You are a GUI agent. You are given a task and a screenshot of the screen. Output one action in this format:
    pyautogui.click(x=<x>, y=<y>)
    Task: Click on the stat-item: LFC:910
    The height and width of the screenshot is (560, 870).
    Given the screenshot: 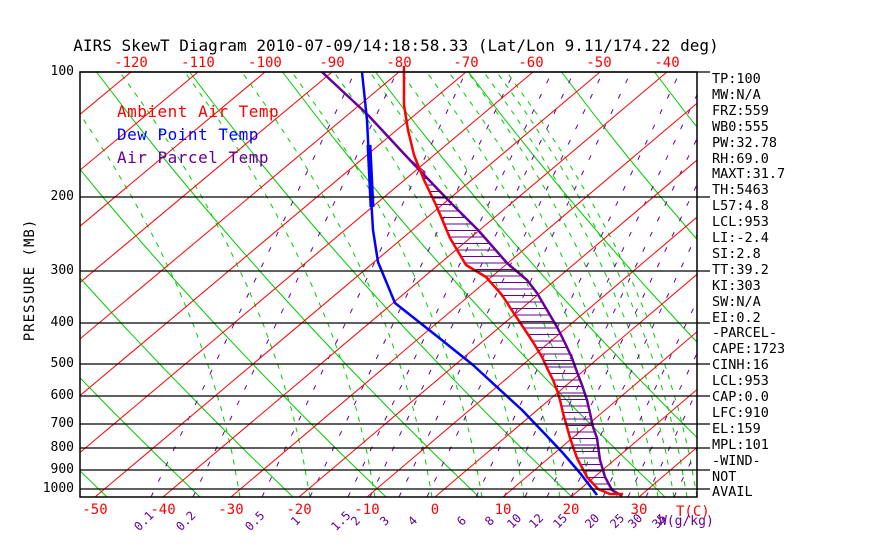 What is the action you would take?
    pyautogui.click(x=740, y=412)
    